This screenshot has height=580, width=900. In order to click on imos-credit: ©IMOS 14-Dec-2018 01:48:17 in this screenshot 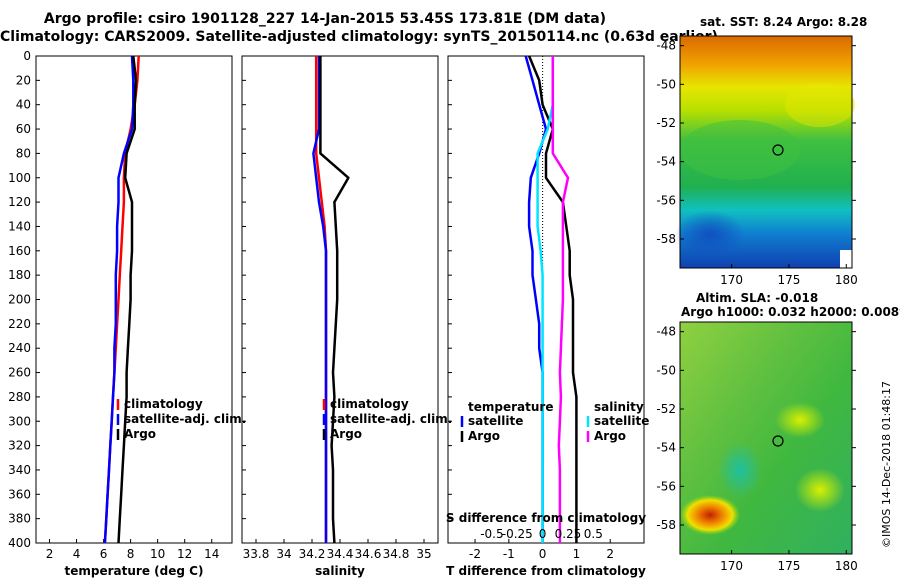, I will do `click(886, 464)`.